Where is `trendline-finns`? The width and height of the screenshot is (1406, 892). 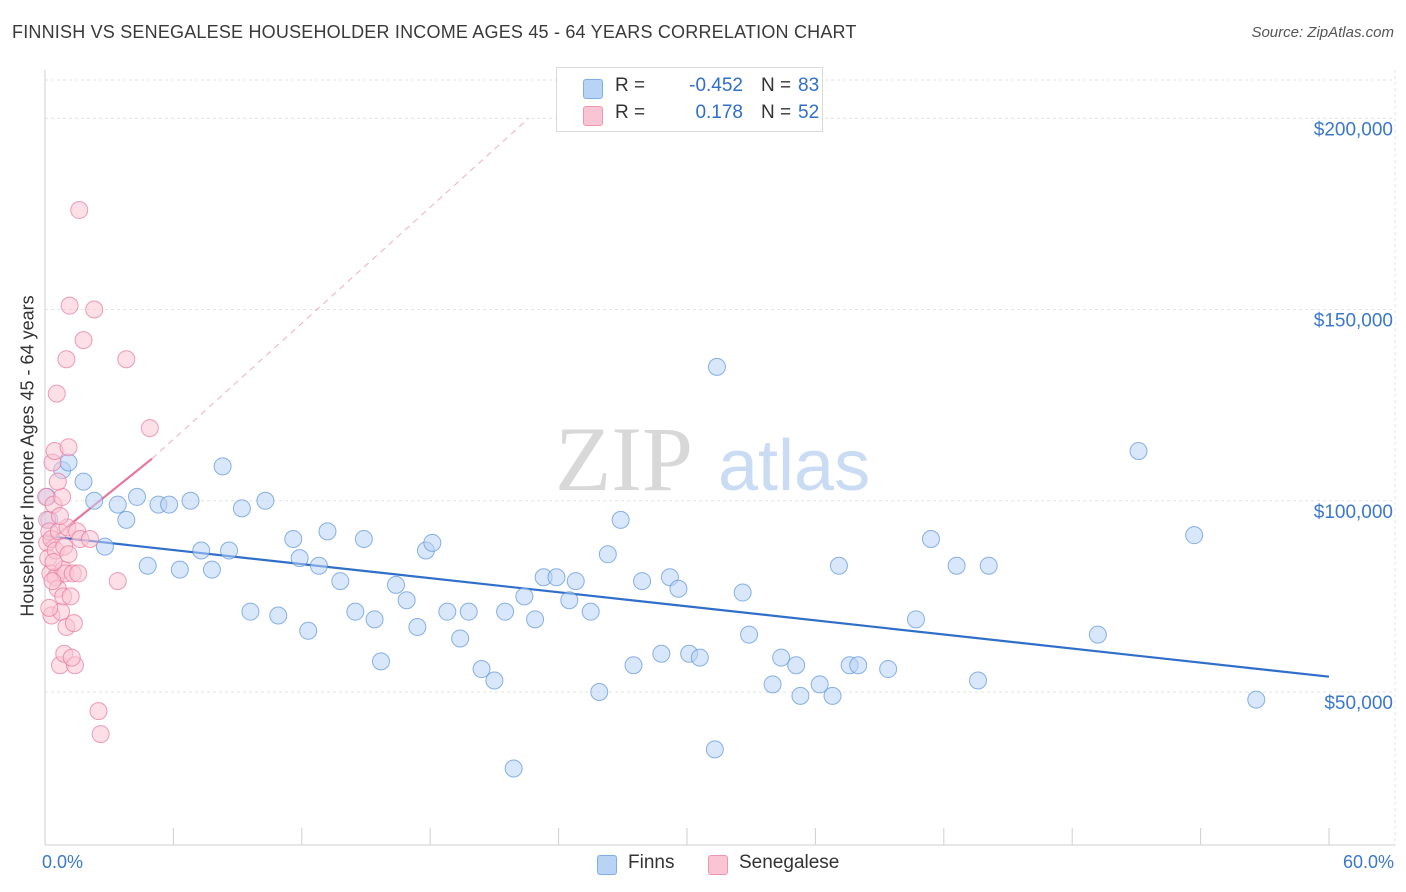 trendline-finns is located at coordinates (687, 606).